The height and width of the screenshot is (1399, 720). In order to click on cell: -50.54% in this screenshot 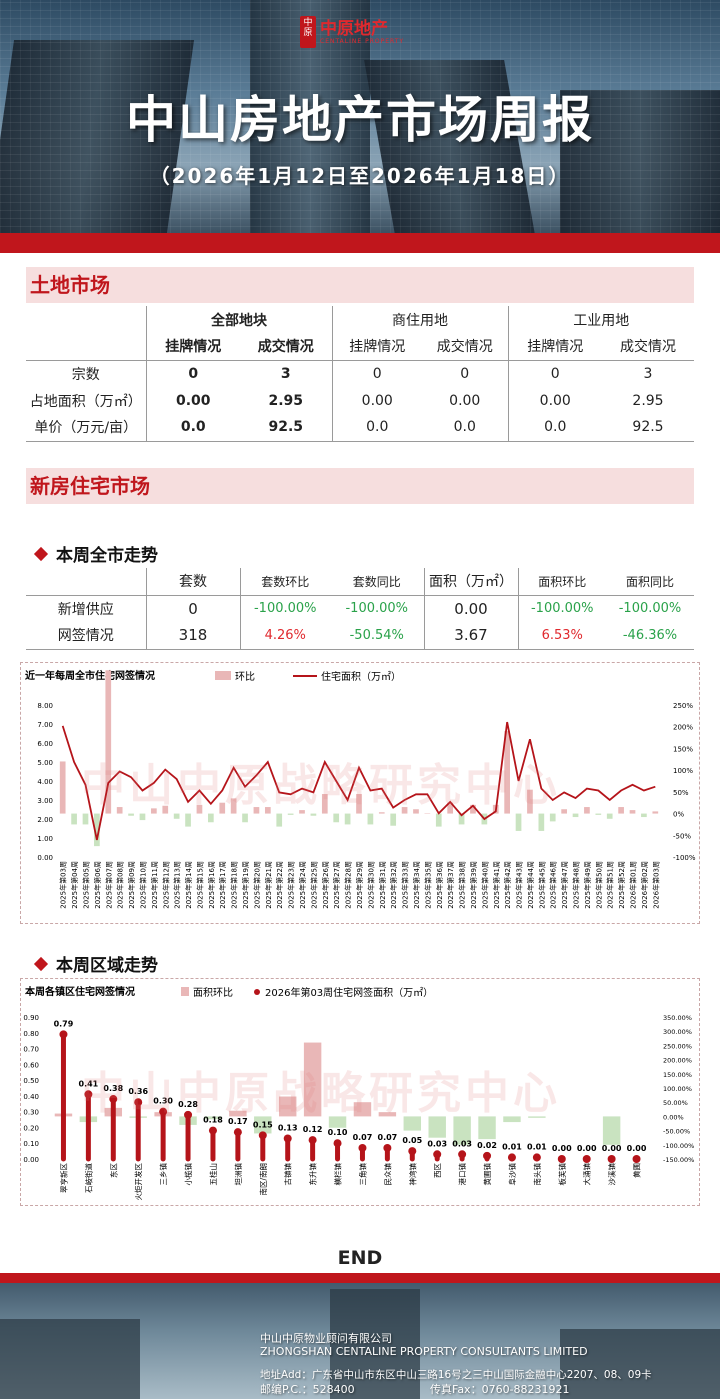, I will do `click(377, 636)`.